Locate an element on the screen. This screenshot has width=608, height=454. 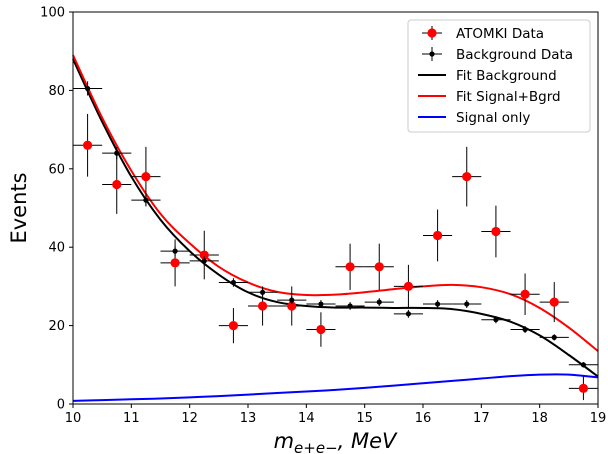
legend-item-fit-signal-bgrd: Fit Signal+Bgrd is located at coordinates (489, 97).